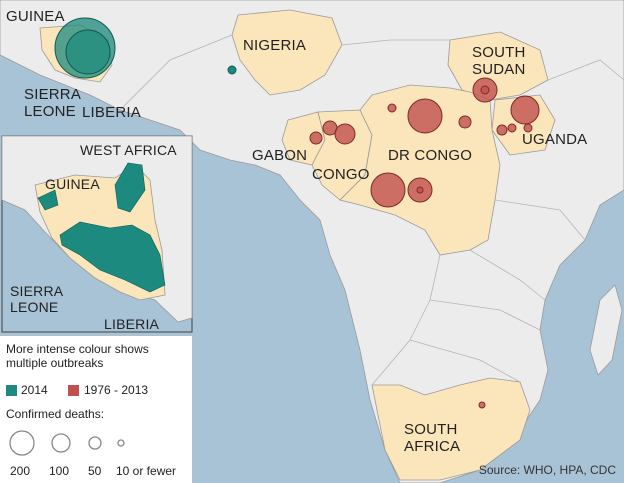 The height and width of the screenshot is (483, 624). Describe the element at coordinates (37, 299) in the screenshot. I see `inset-label-sierra-leone: SIERRA LEONE` at that location.